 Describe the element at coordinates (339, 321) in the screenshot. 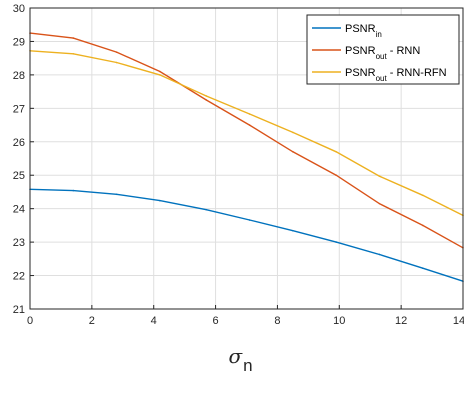

I see `x-tick-label: 10` at that location.